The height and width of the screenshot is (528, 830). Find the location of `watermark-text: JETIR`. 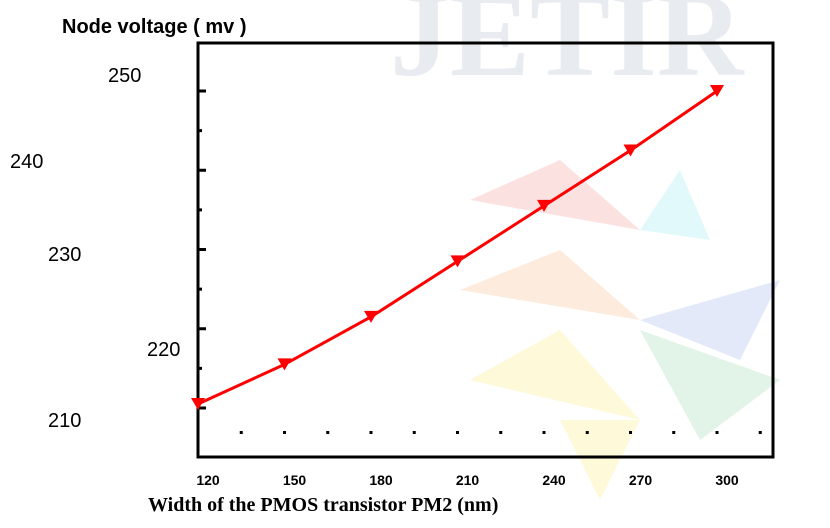

watermark-text: JETIR is located at coordinates (567, 50).